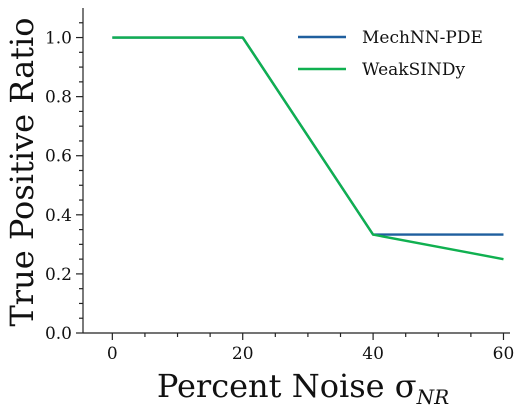 This screenshot has height=411, width=531. What do you see at coordinates (58, 98) in the screenshot?
I see `y-tick-label: 0.8` at bounding box center [58, 98].